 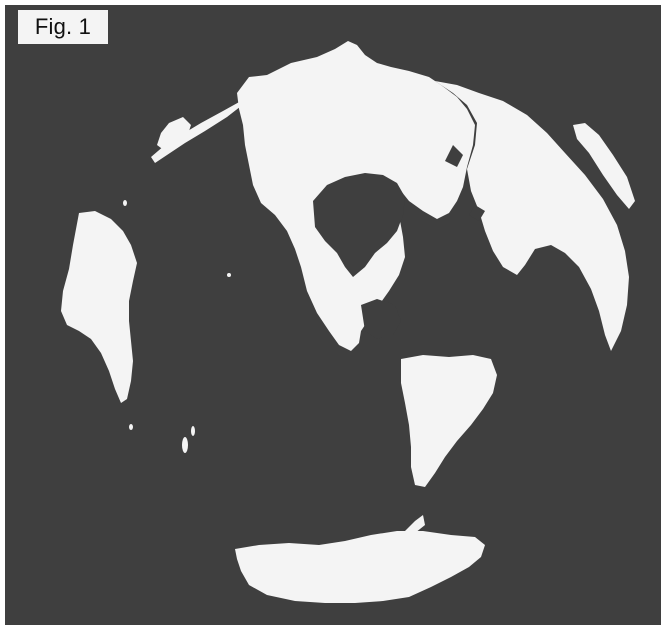 I want to click on landmass-south-america, so click(x=449, y=421).